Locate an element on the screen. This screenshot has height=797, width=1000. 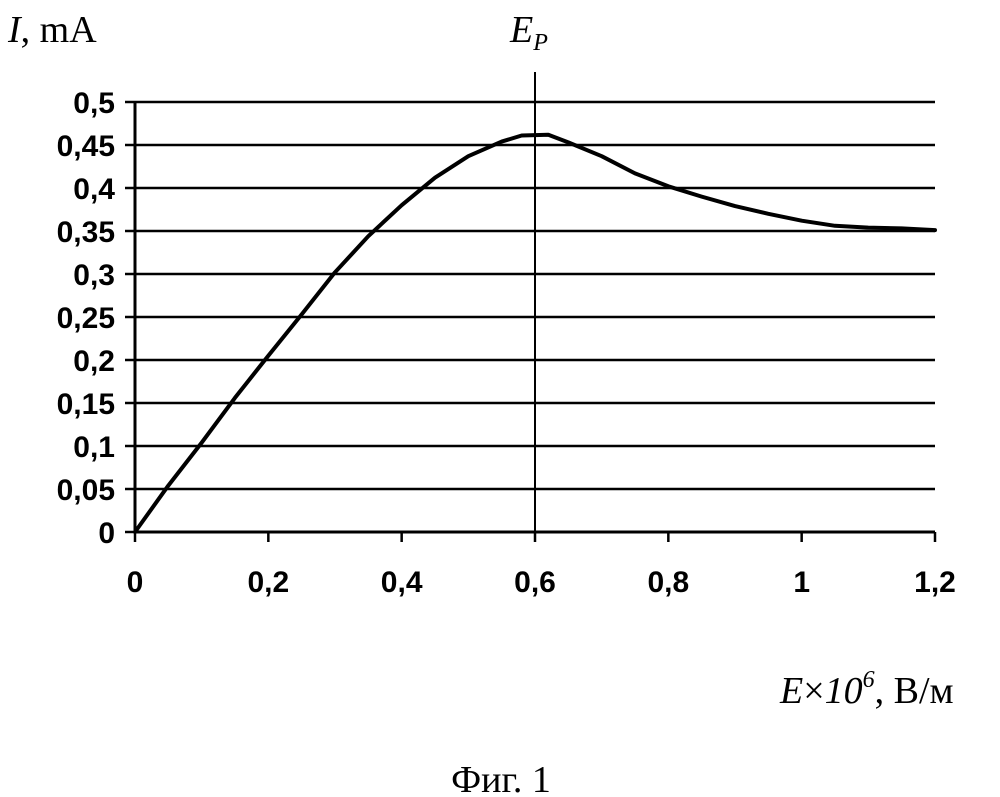
marker-label: EP is located at coordinates (528, 32).